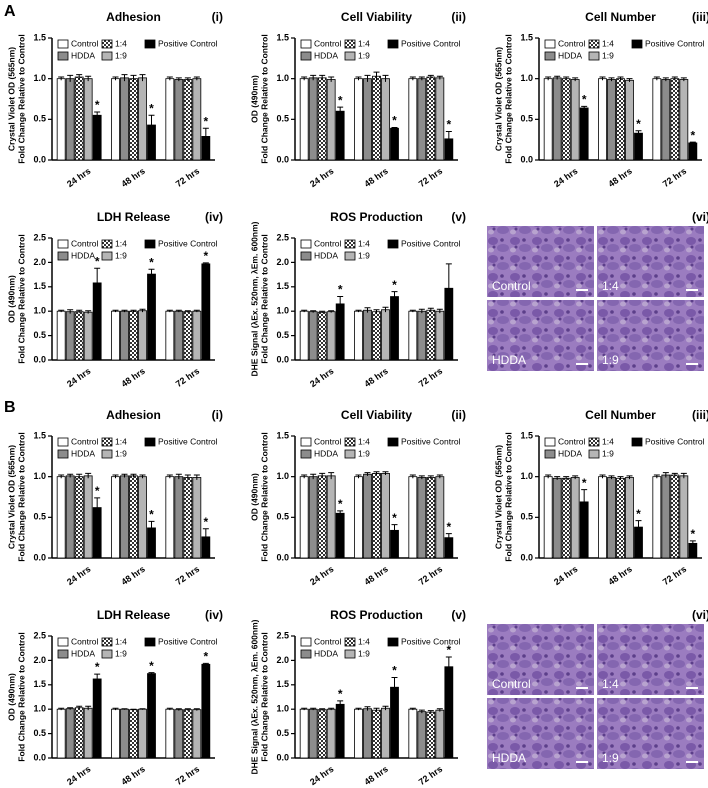 This screenshot has height=788, width=708. What do you see at coordinates (620, 17) in the screenshot?
I see `chart-title: Cell Number` at bounding box center [620, 17].